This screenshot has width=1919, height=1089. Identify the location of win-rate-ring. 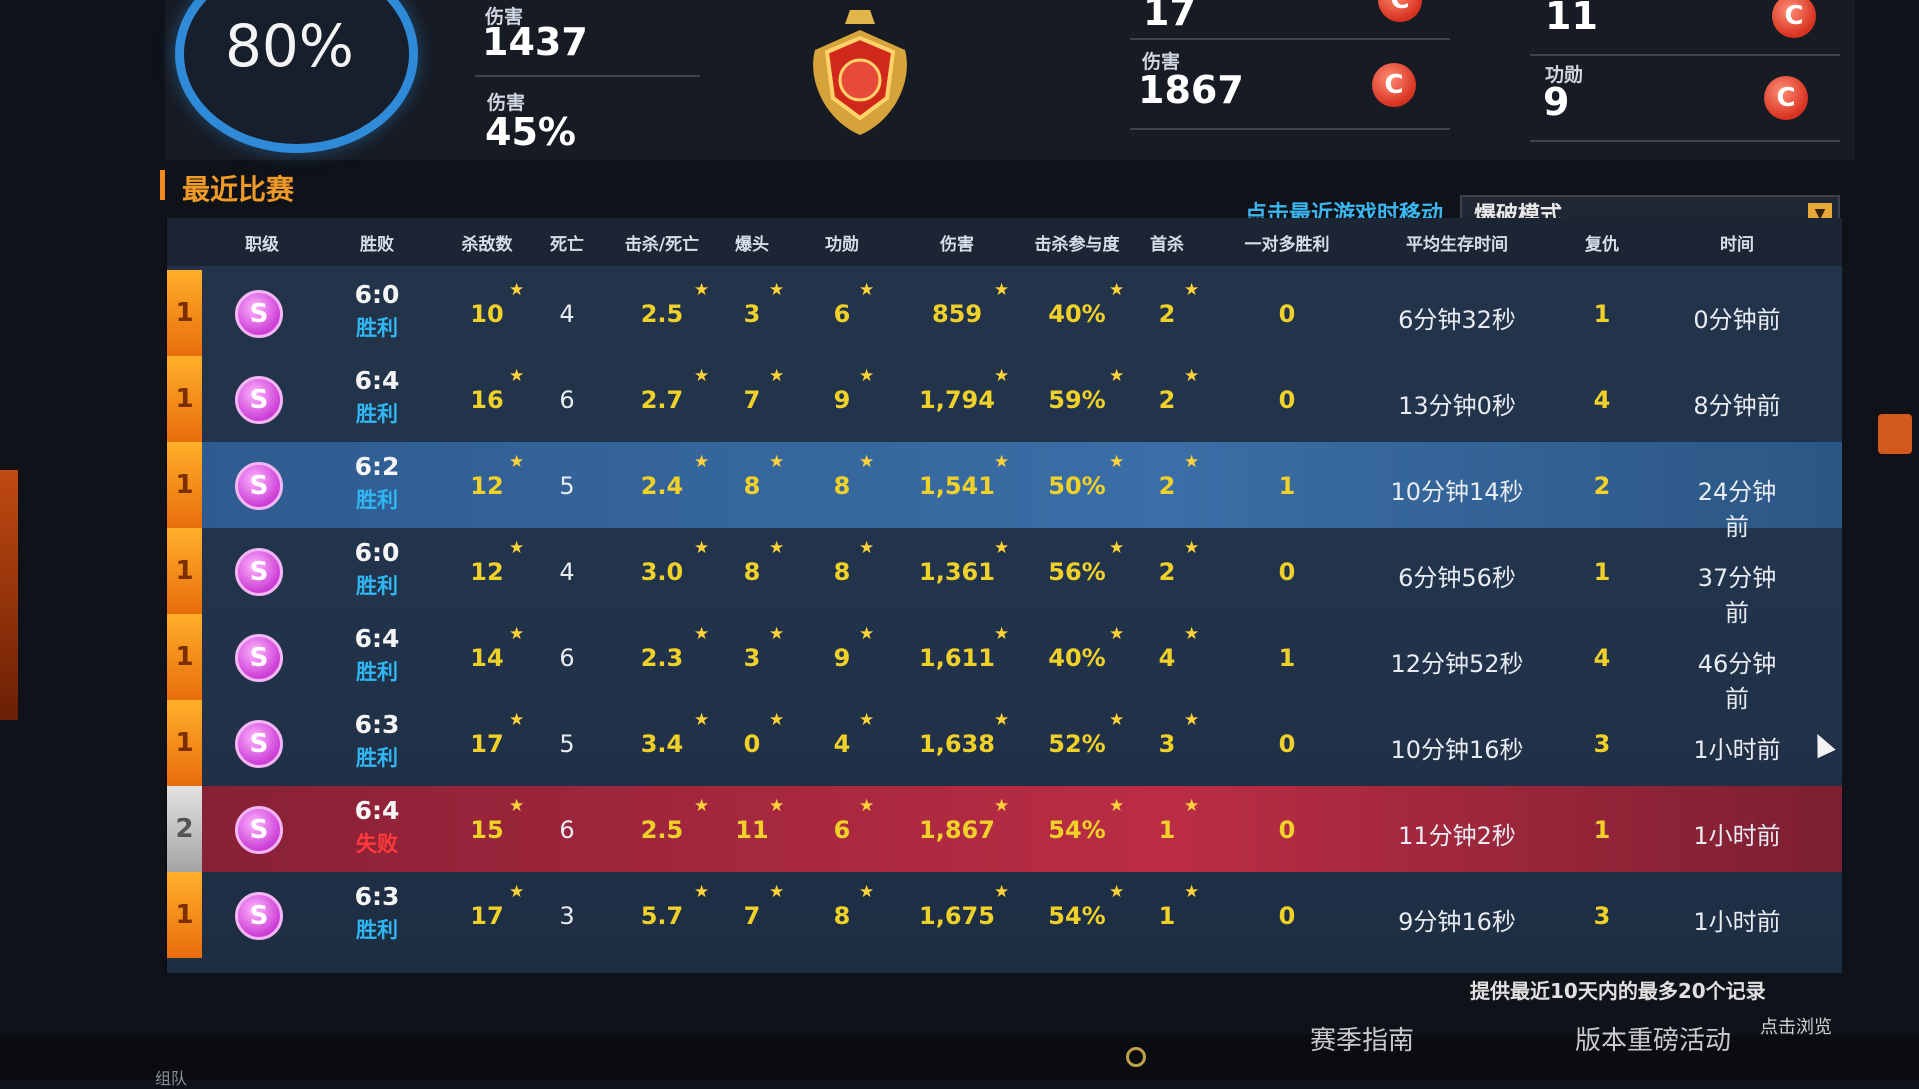
(296, 76).